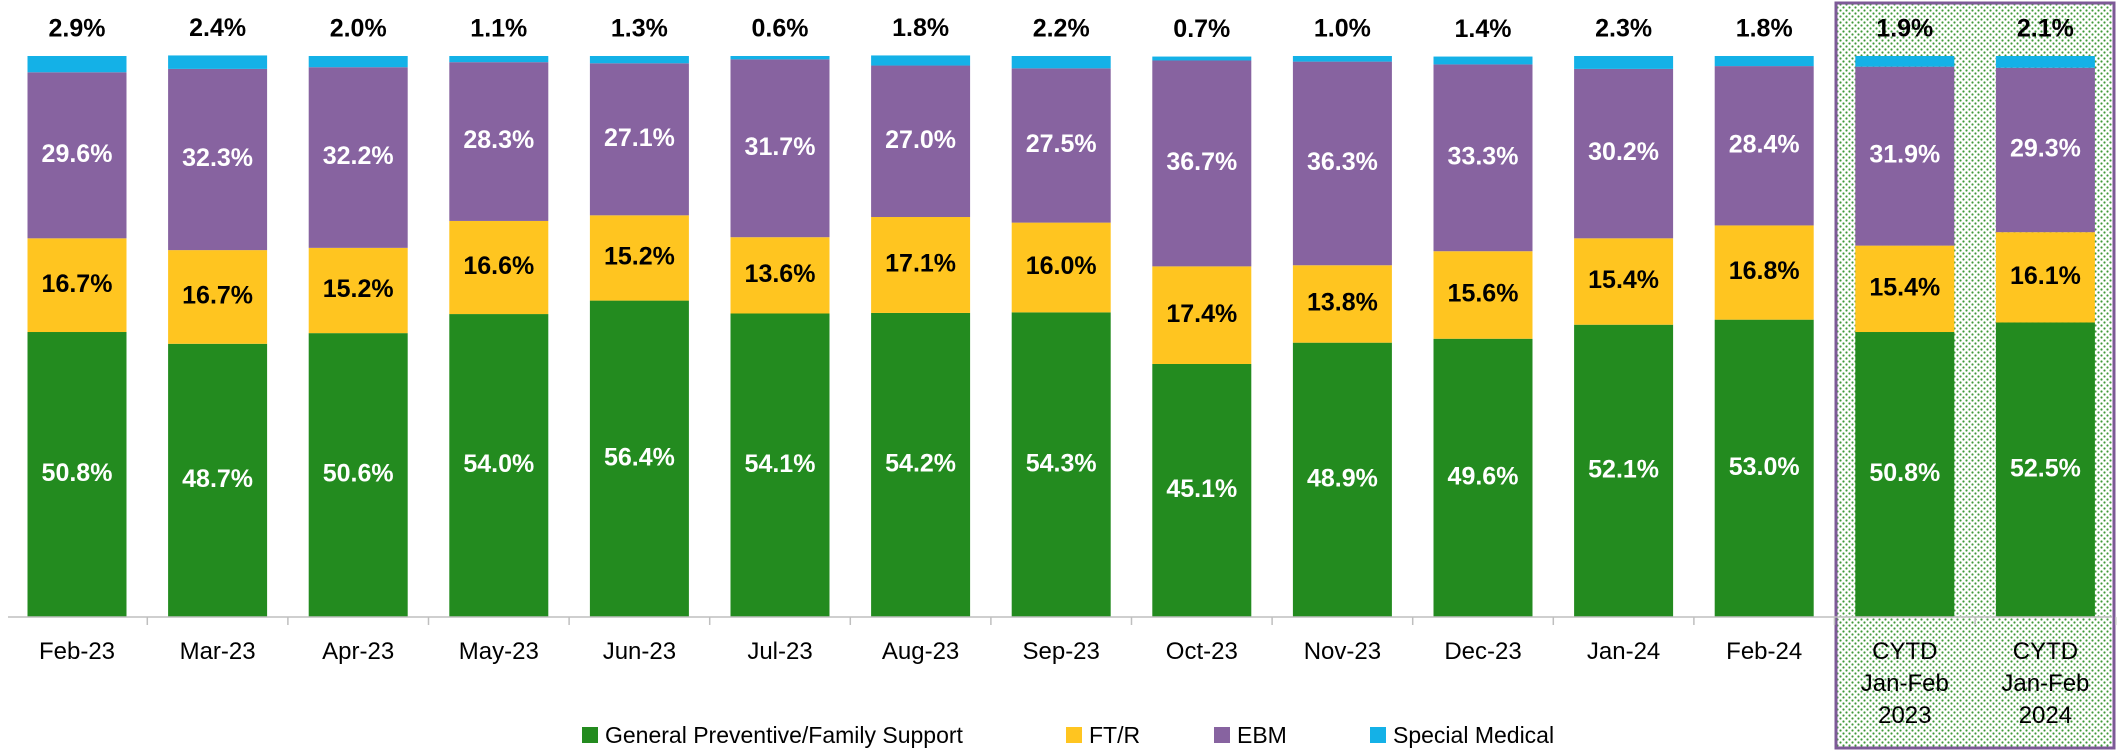  I want to click on value-label: 2.1%, so click(2045, 29).